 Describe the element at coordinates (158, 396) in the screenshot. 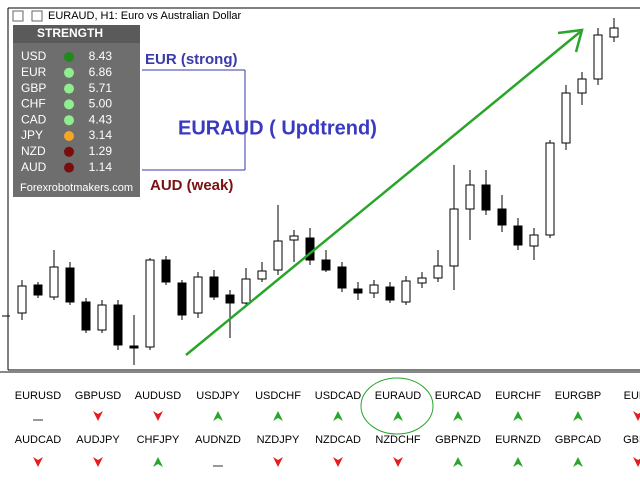

I see `pair-symbol: AUDUSD` at that location.